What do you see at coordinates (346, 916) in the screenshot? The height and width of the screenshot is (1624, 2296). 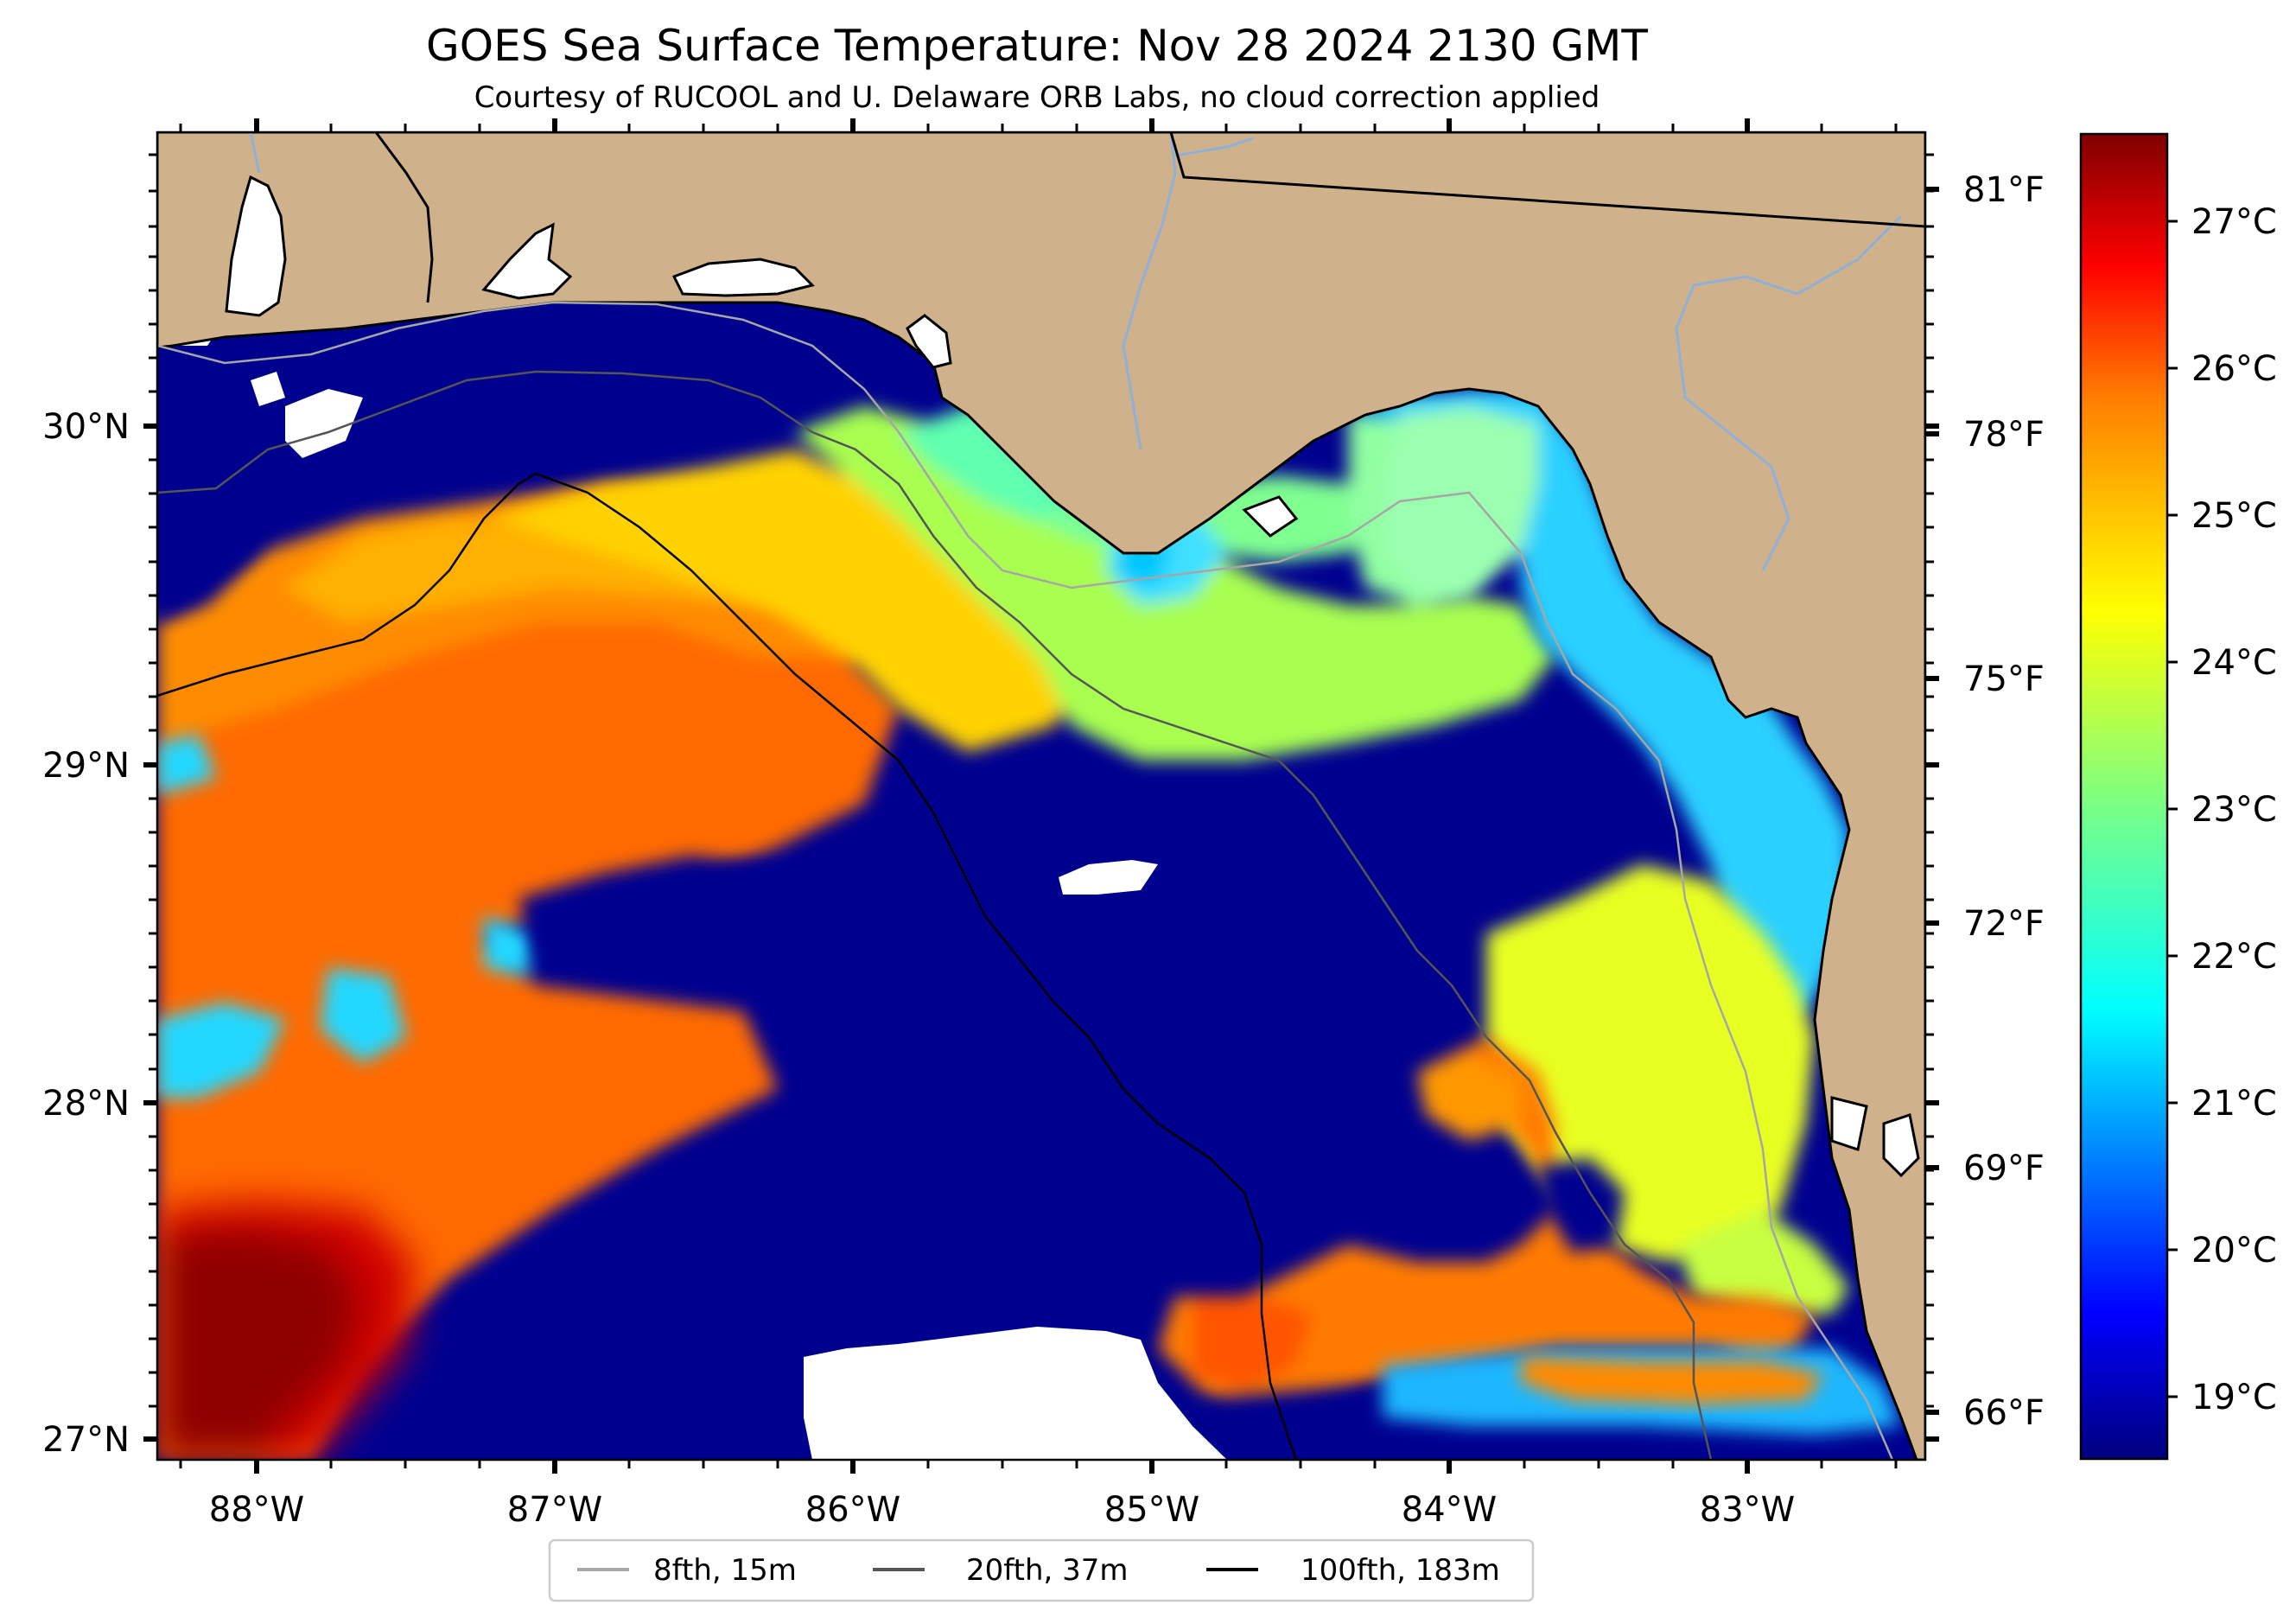 I see `cool-filaments-west` at bounding box center [346, 916].